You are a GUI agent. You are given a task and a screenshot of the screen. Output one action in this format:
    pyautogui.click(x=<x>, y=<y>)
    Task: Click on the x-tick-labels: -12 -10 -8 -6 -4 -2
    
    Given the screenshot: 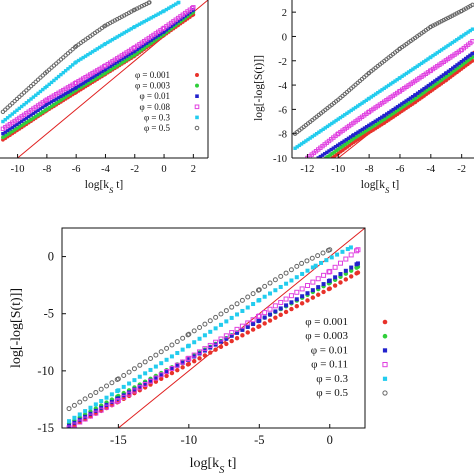 What is the action you would take?
    pyautogui.click(x=383, y=164)
    